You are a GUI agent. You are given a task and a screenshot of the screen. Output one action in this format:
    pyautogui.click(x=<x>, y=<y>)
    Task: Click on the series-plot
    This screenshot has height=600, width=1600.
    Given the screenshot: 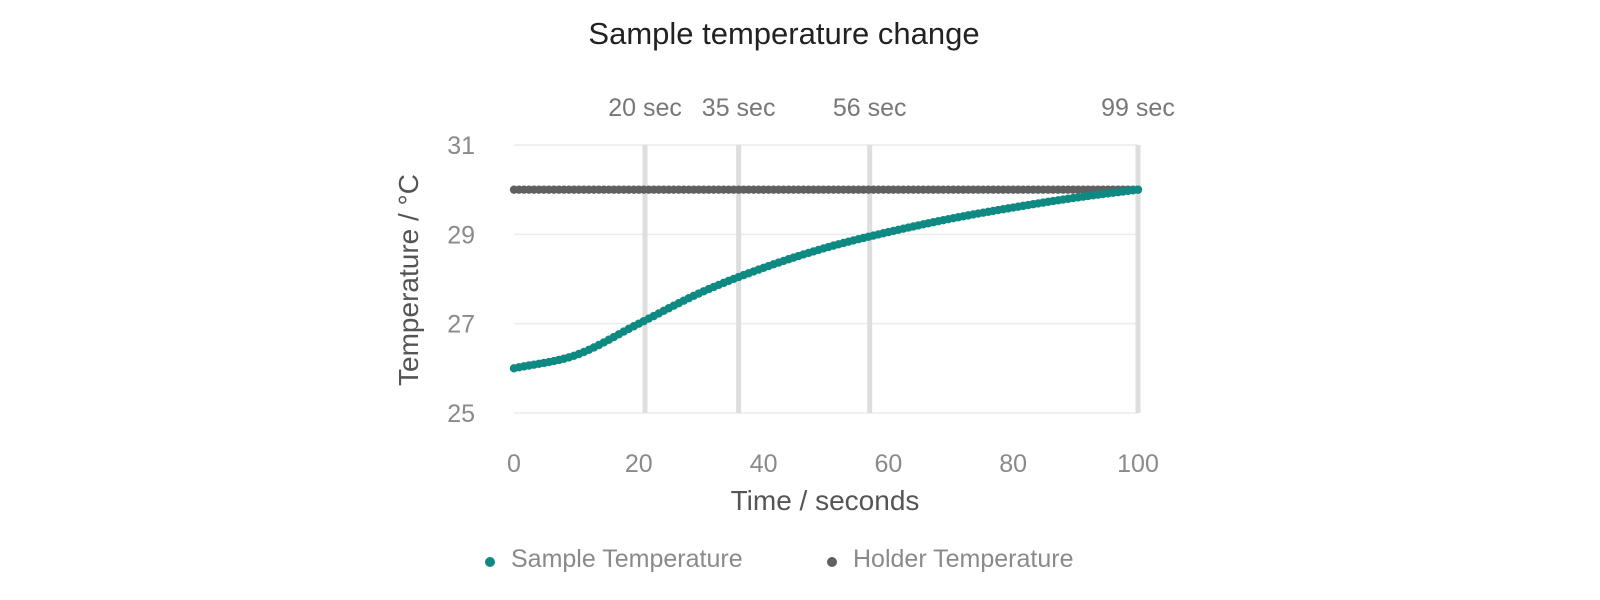 What is the action you would take?
    pyautogui.click(x=826, y=279)
    